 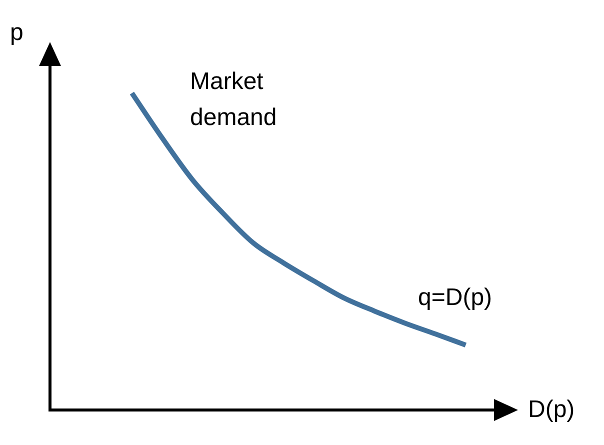 What do you see at coordinates (17, 33) in the screenshot?
I see `y-axis-title: p` at bounding box center [17, 33].